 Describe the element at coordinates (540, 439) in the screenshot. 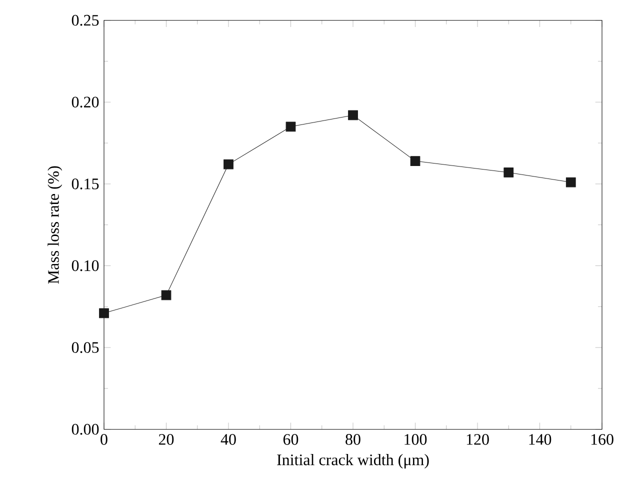

I see `x-tick-label: 140` at that location.